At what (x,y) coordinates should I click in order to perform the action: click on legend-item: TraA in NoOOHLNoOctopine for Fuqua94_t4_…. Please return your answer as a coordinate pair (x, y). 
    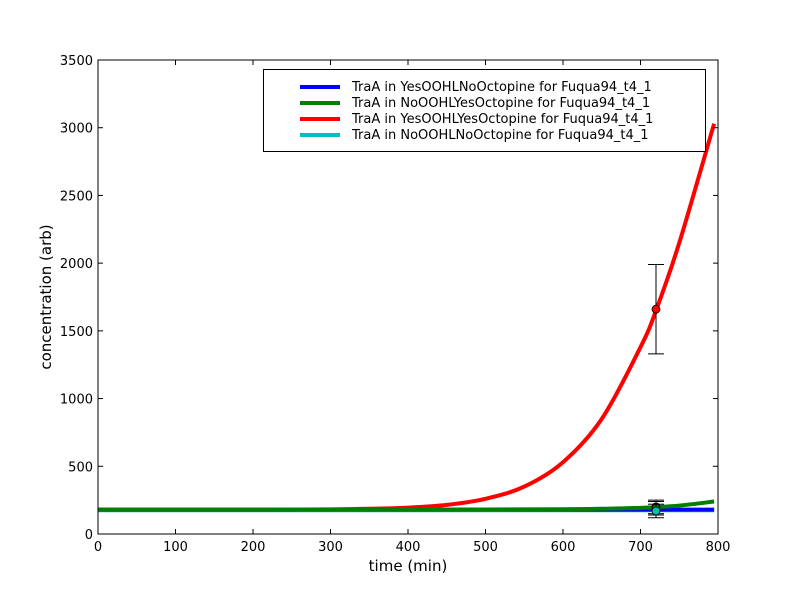
    Looking at the image, I should click on (474, 135).